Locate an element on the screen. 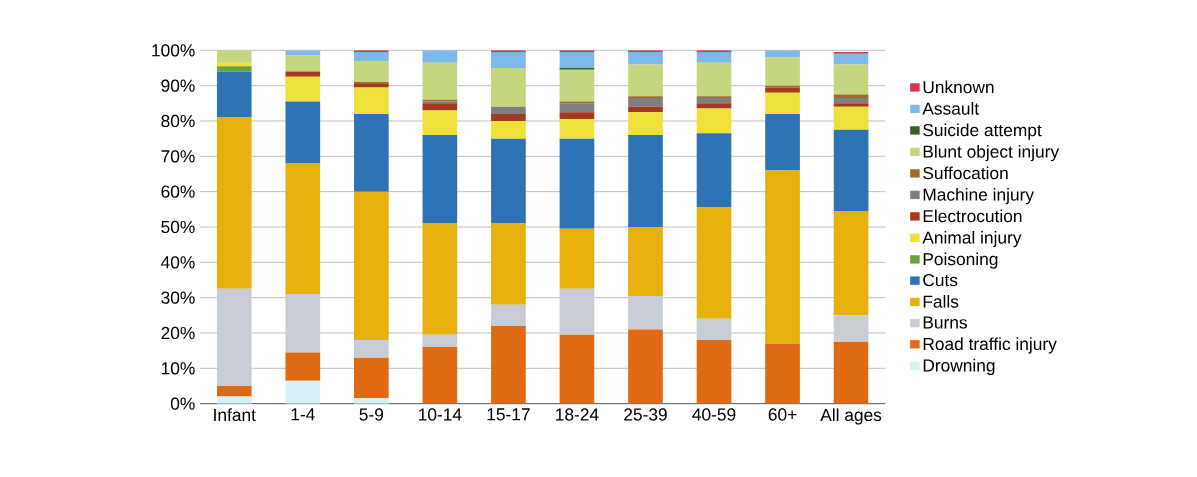  x-tick-label: Infant is located at coordinates (235, 415).